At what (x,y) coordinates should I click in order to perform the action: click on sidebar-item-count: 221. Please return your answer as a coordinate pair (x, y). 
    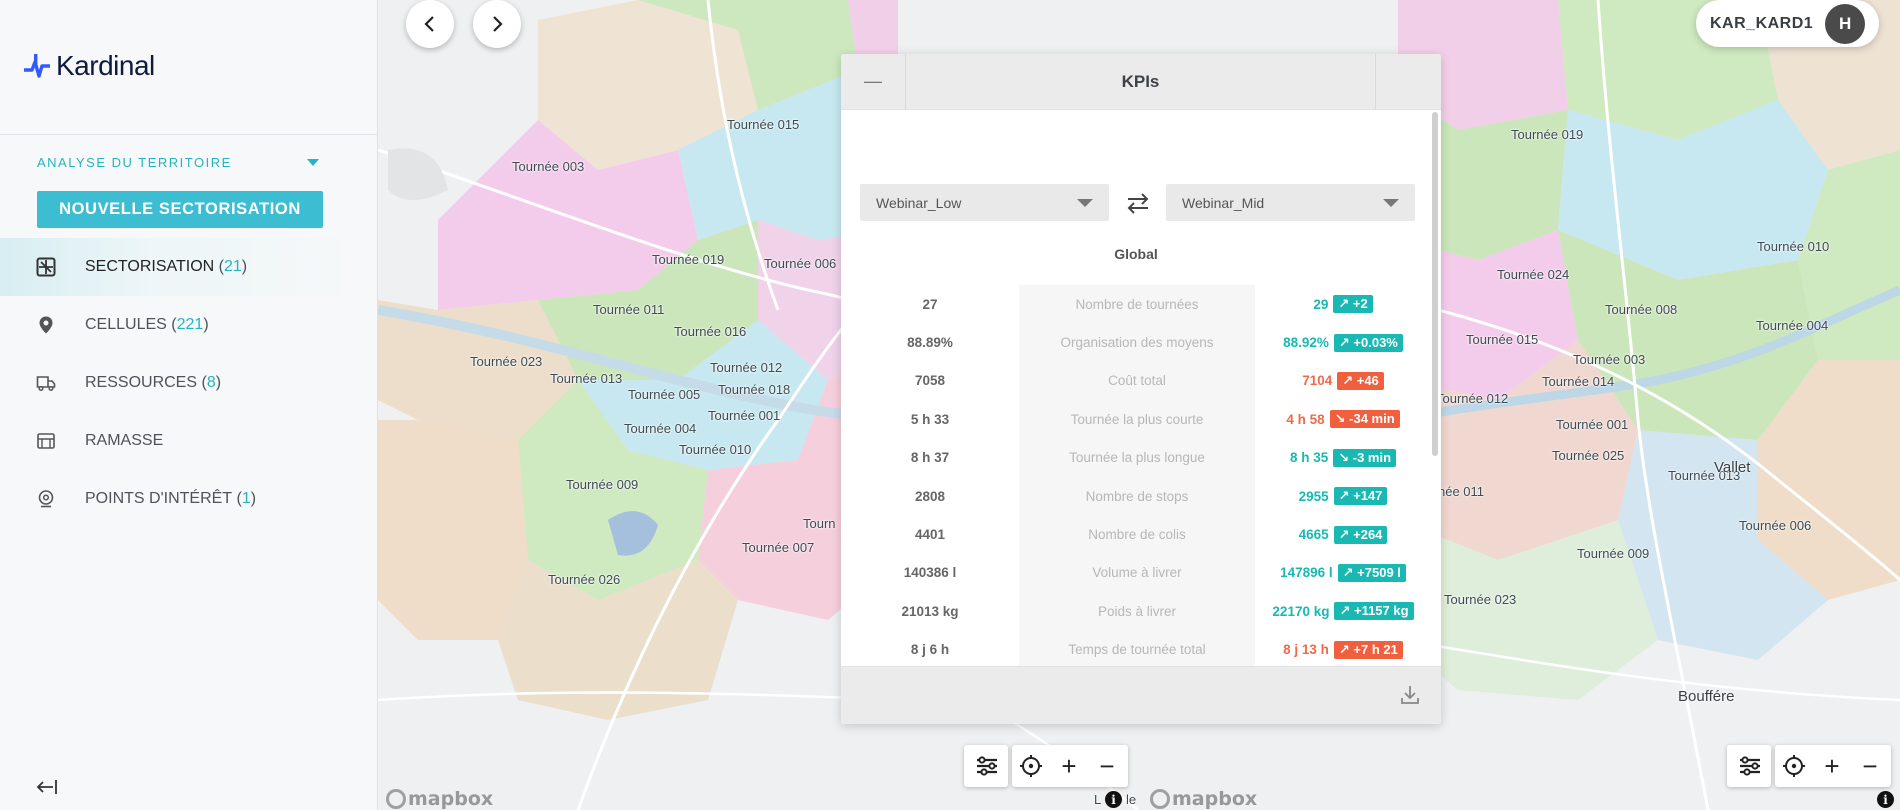
    Looking at the image, I should click on (190, 324).